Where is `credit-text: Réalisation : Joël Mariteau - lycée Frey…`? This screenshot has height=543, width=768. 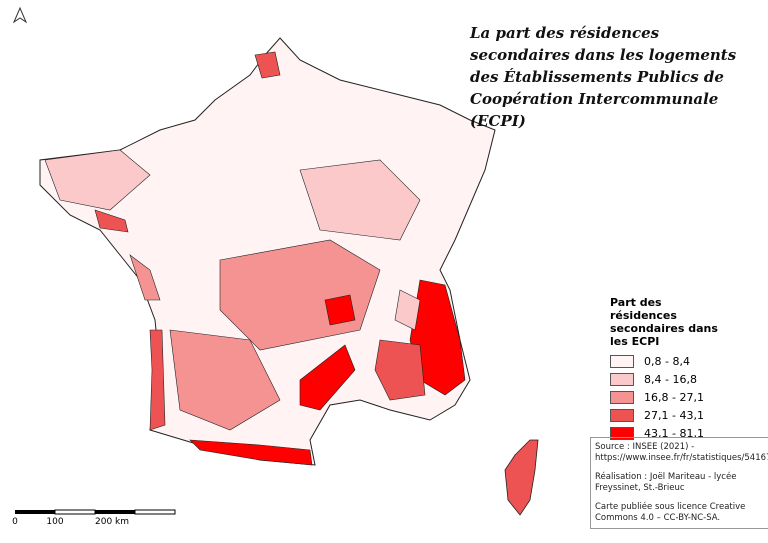 credit-text: Réalisation : Joël Mariteau - lycée Frey… is located at coordinates (666, 482).